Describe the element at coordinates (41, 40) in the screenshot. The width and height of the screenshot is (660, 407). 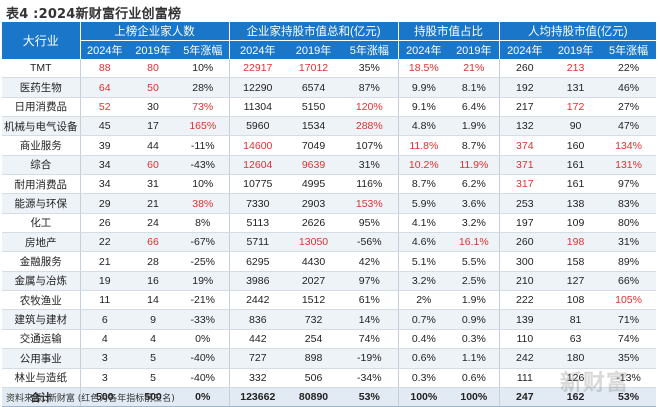
I see `header-category: 大行业` at that location.